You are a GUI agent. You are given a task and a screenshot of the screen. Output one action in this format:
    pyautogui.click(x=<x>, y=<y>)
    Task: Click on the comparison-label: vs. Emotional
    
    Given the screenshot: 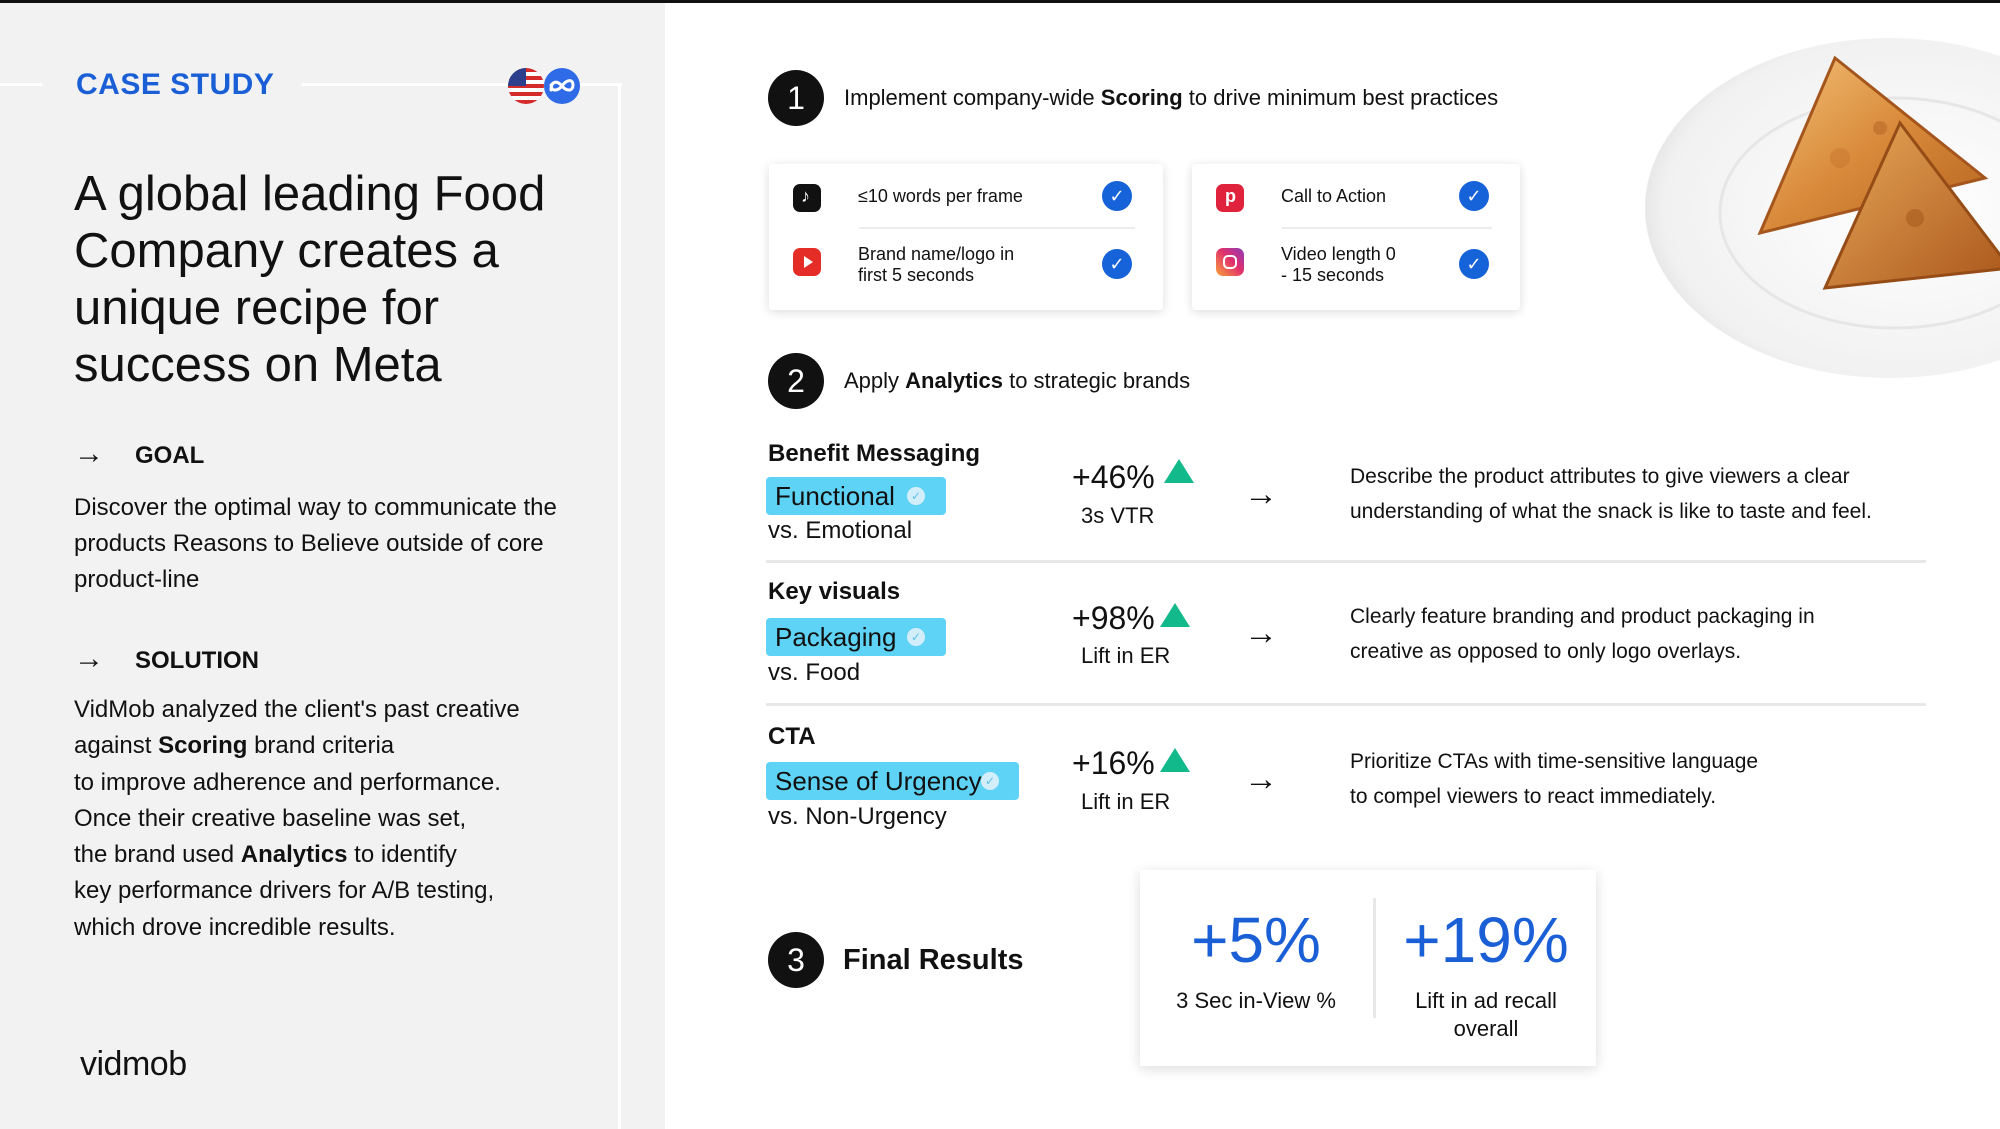 What is the action you would take?
    pyautogui.click(x=840, y=530)
    